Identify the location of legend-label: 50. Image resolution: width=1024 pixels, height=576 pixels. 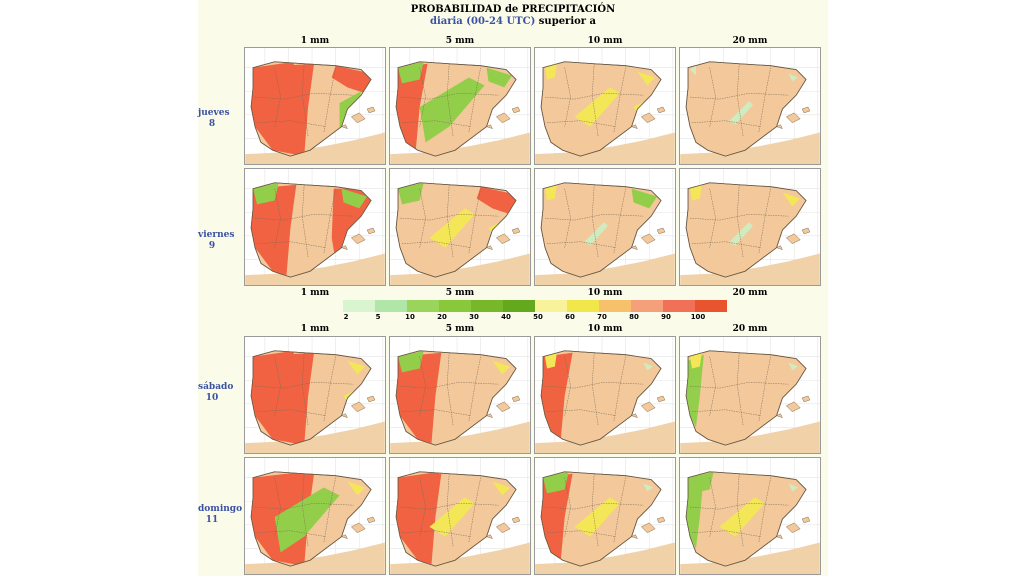
(538, 317).